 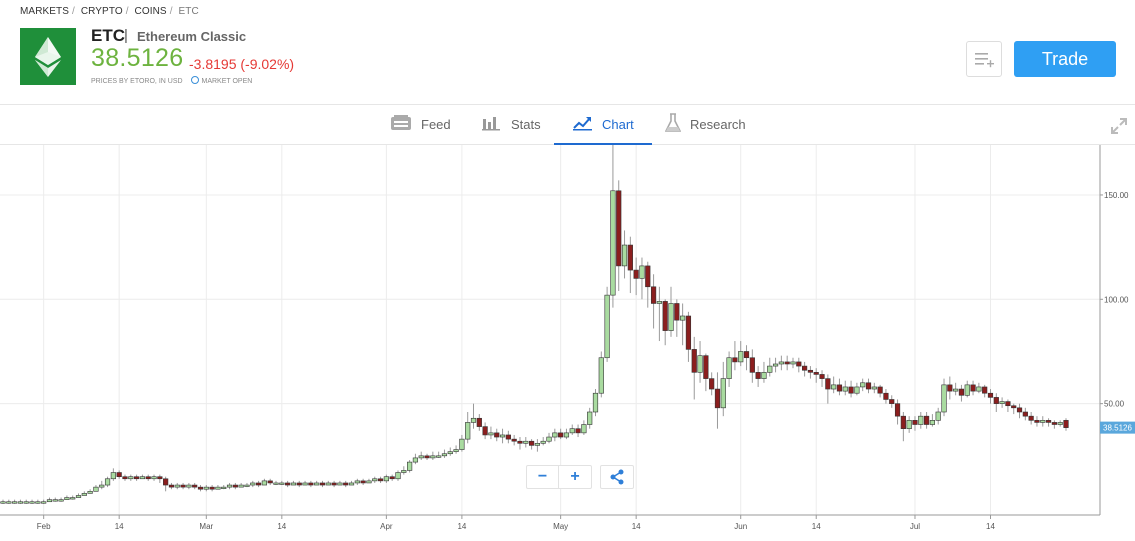 I want to click on x-tick-label: Jul, so click(x=915, y=526).